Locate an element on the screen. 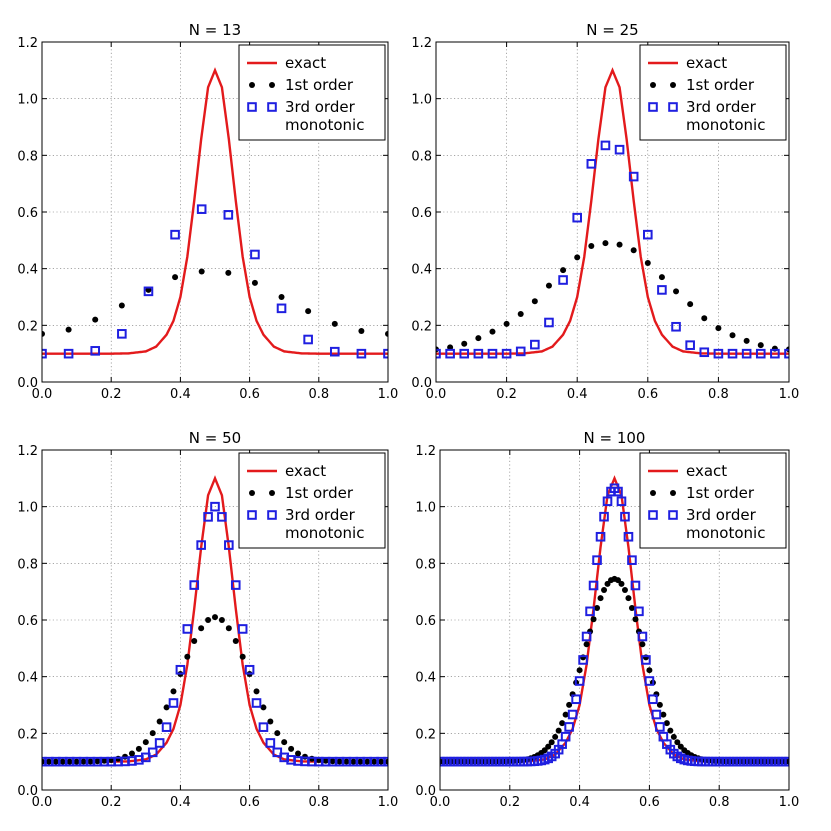 The width and height of the screenshot is (831, 831). x-tick-label: 0.2 is located at coordinates (509, 802).